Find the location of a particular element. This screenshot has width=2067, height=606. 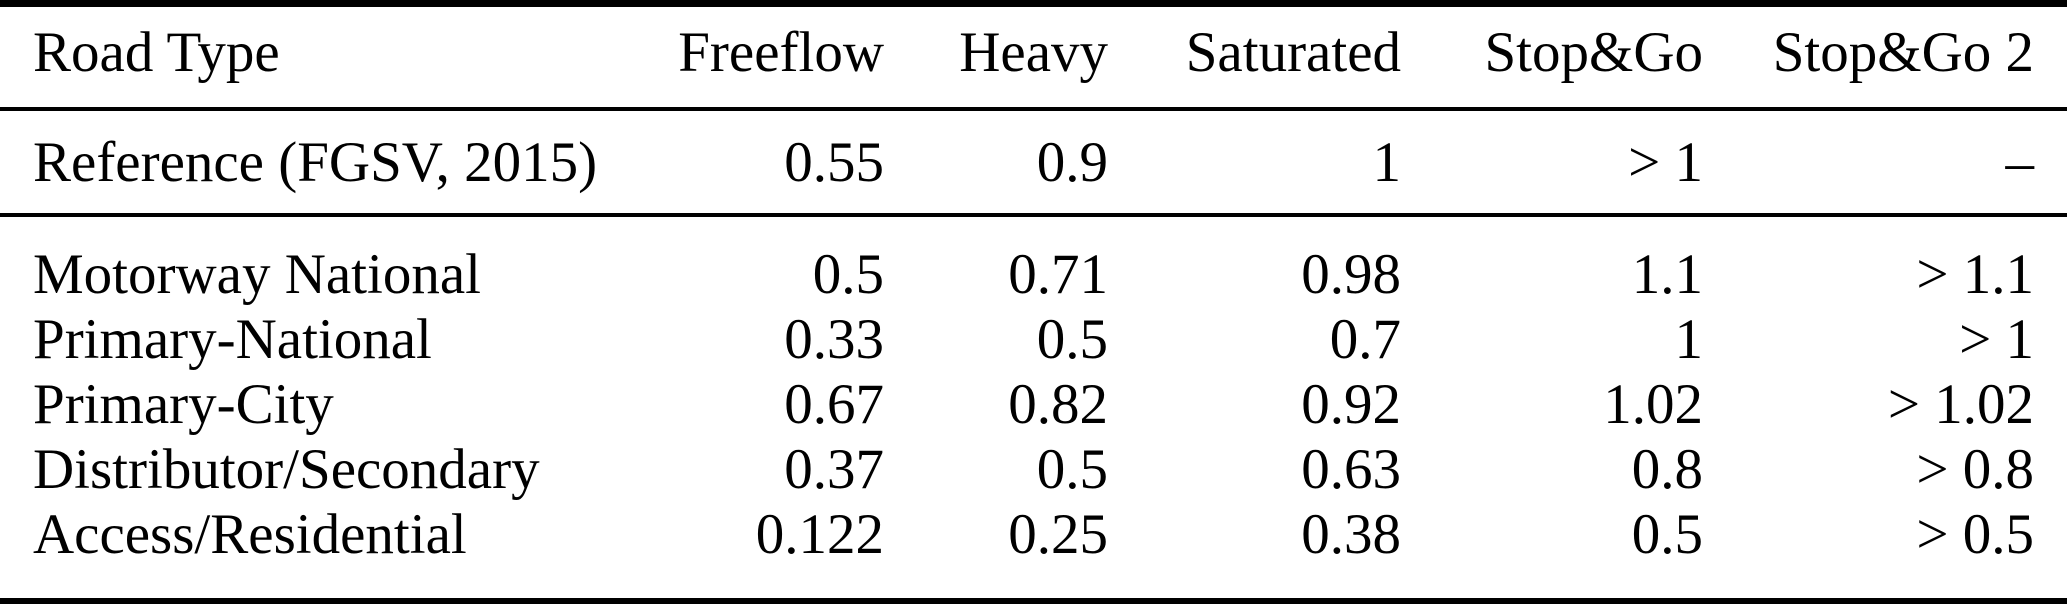

column-header-road-type: Road Type is located at coordinates (156, 52).